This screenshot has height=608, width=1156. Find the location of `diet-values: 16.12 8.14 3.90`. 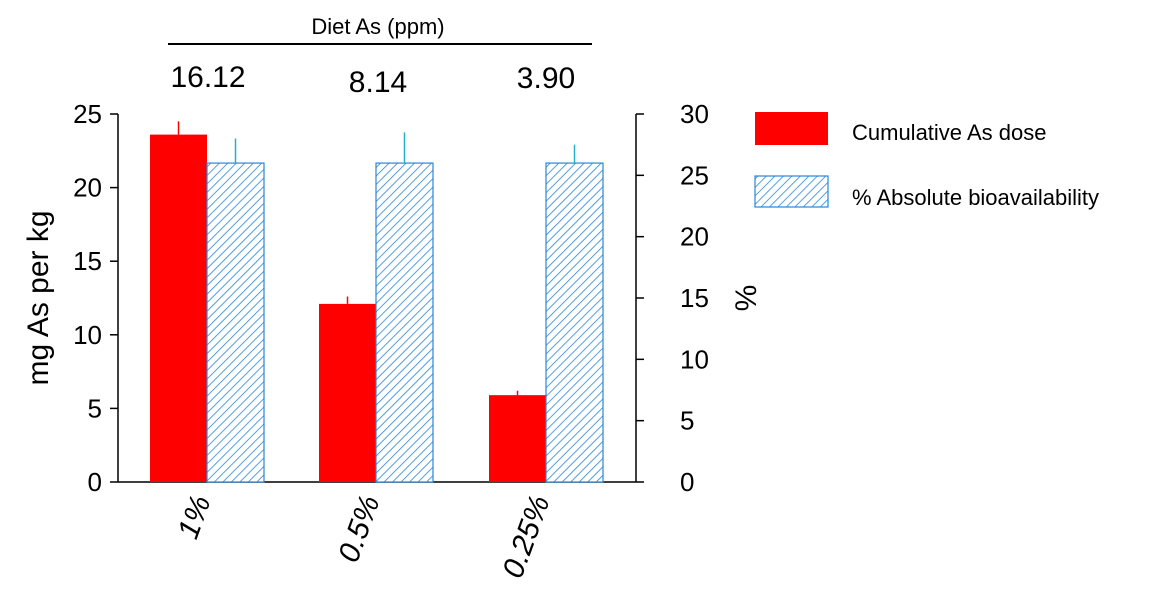

diet-values: 16.12 8.14 3.90 is located at coordinates (372, 80).